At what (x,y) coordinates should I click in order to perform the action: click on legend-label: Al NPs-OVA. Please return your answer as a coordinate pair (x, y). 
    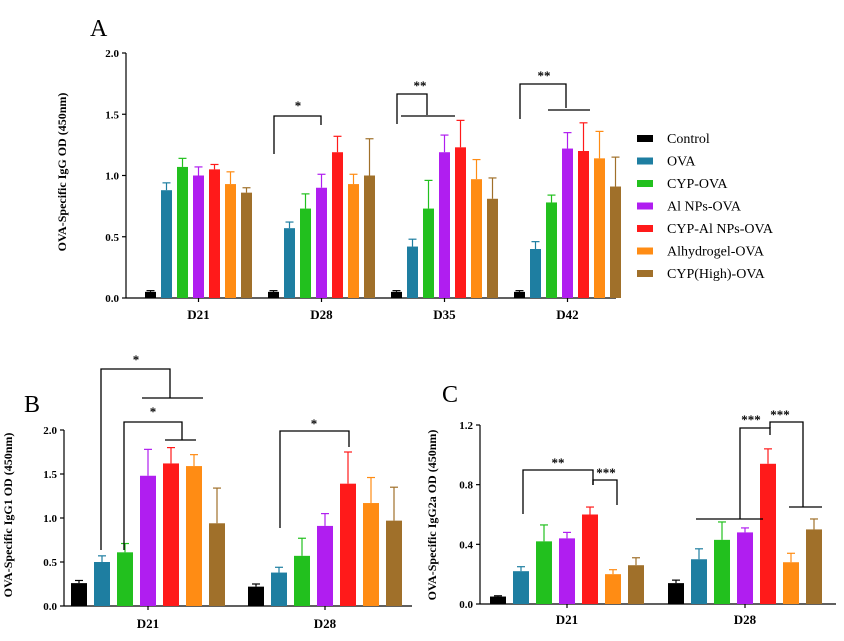
    Looking at the image, I should click on (704, 207).